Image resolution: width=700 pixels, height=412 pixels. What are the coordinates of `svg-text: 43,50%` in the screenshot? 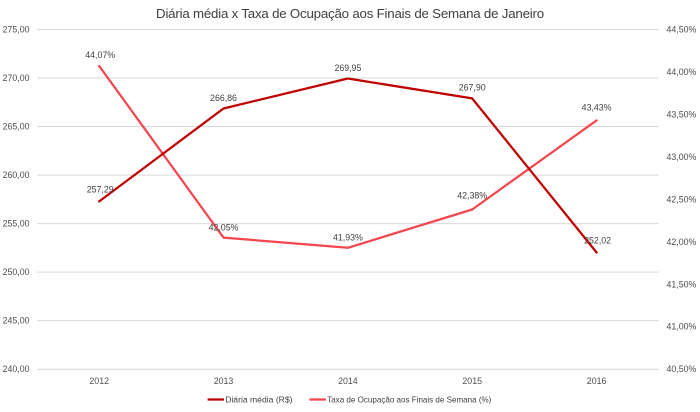 It's located at (682, 114).